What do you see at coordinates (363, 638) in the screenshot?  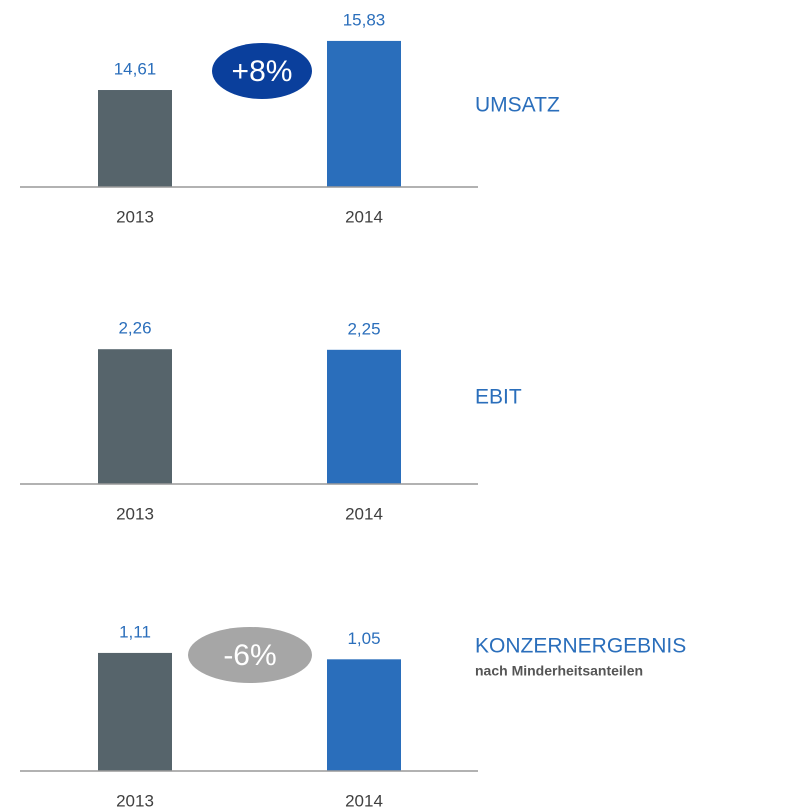 I see `value-label: 1,05` at bounding box center [363, 638].